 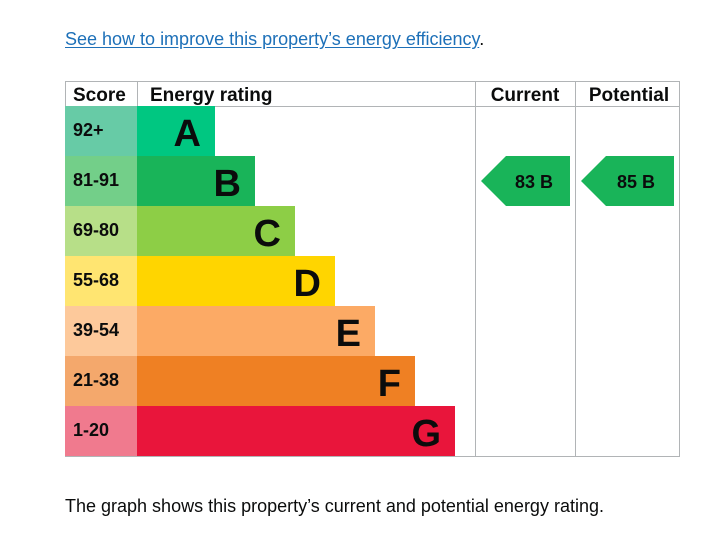 I want to click on score-range-cell-a, so click(x=101, y=131).